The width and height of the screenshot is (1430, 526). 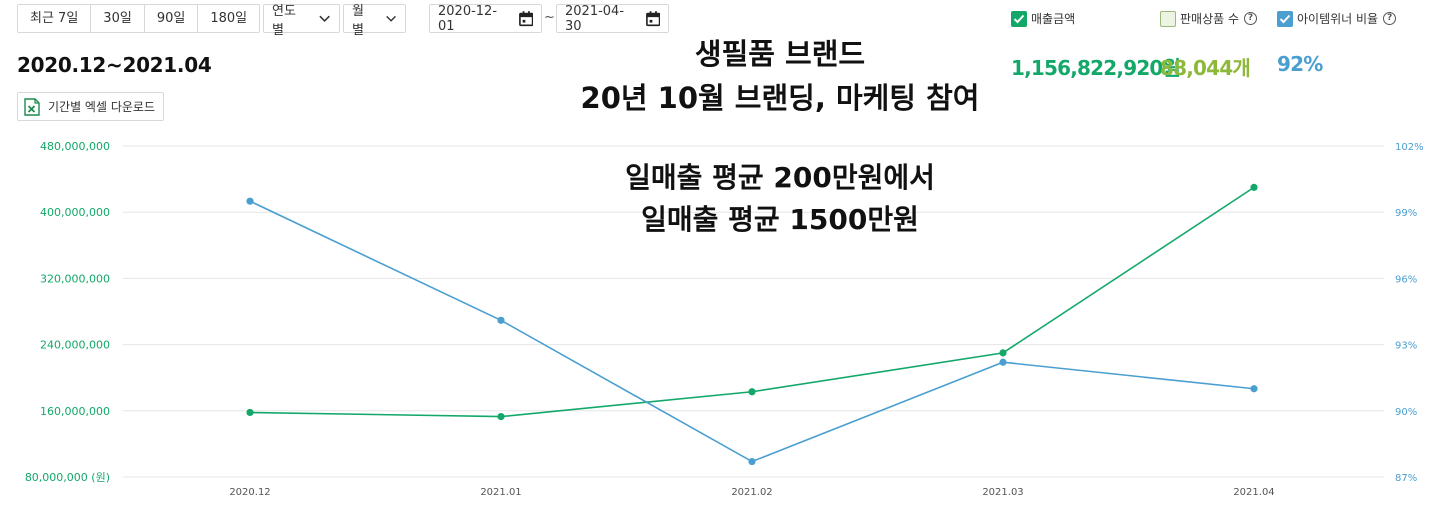 What do you see at coordinates (595, 18) in the screenshot?
I see `end-date-value: 2021-04-30` at bounding box center [595, 18].